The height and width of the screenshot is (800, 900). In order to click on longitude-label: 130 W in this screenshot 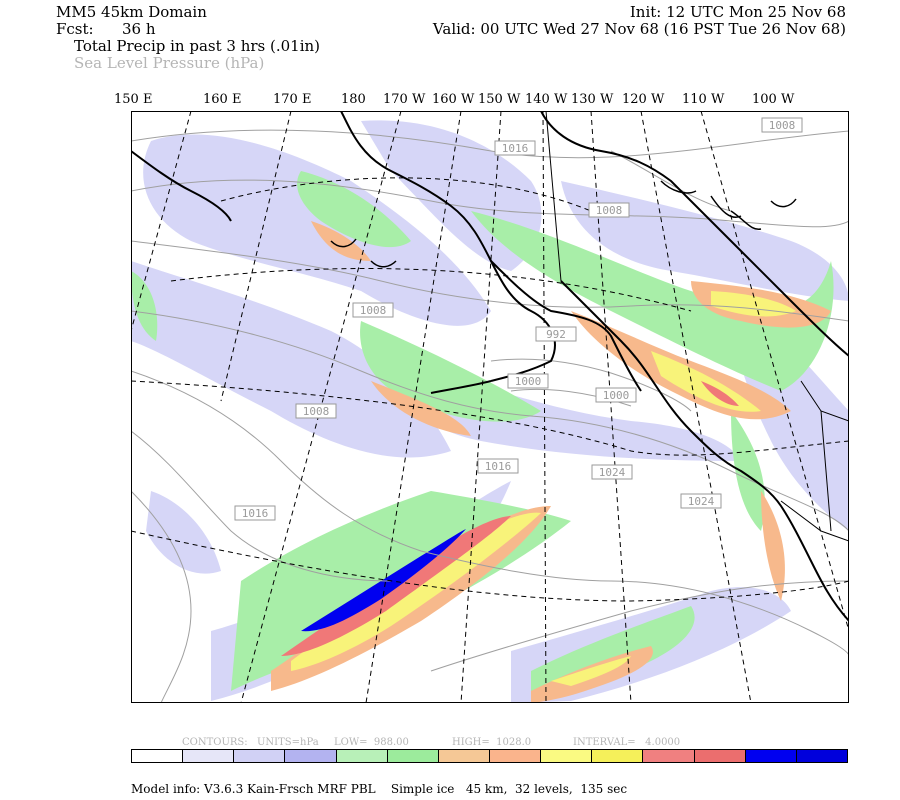, I will do `click(592, 99)`.